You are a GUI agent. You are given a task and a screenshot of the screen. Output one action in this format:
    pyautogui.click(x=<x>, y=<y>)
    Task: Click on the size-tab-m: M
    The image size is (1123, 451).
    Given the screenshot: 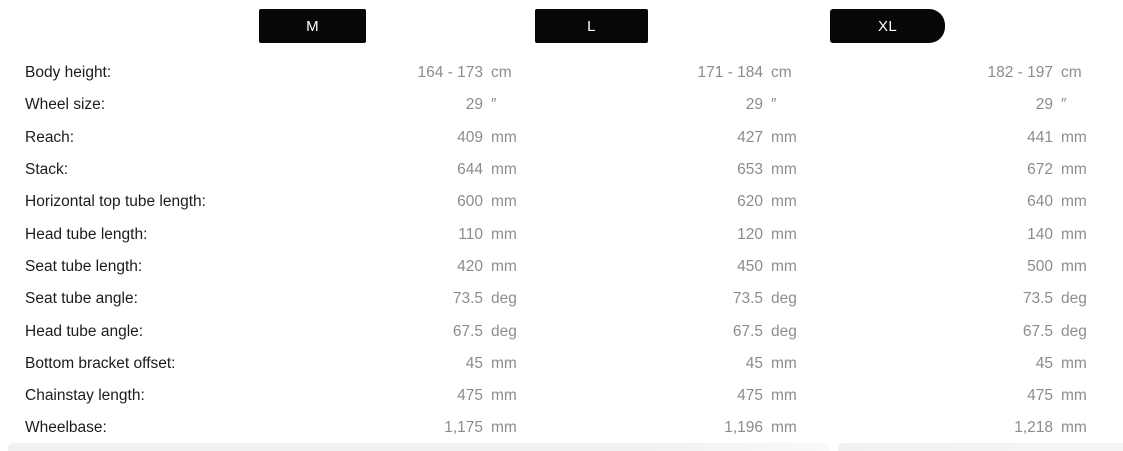 What is the action you would take?
    pyautogui.click(x=312, y=26)
    